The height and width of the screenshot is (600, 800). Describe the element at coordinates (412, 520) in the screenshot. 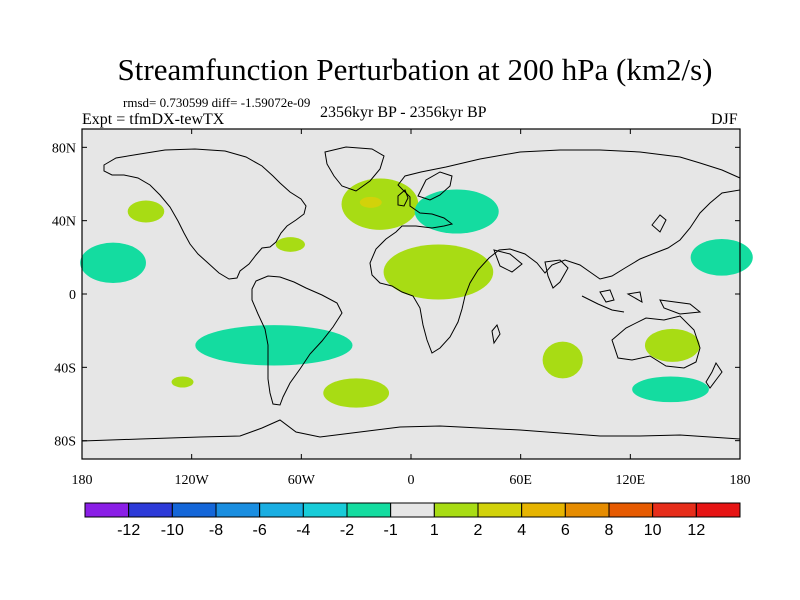

I see `colorbar: -12 -10 -8 -6 -4 -2 -1 1 2 4 6 8 10 12` at that location.